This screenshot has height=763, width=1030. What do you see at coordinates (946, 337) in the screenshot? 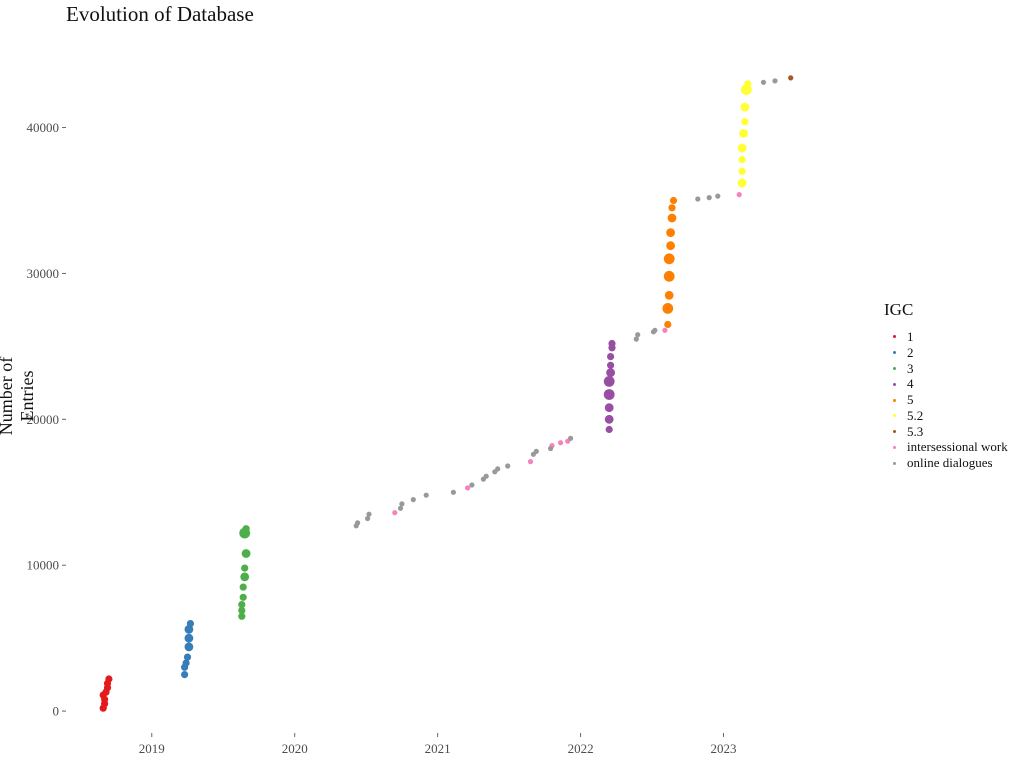
I see `legend-item: 1` at bounding box center [946, 337].